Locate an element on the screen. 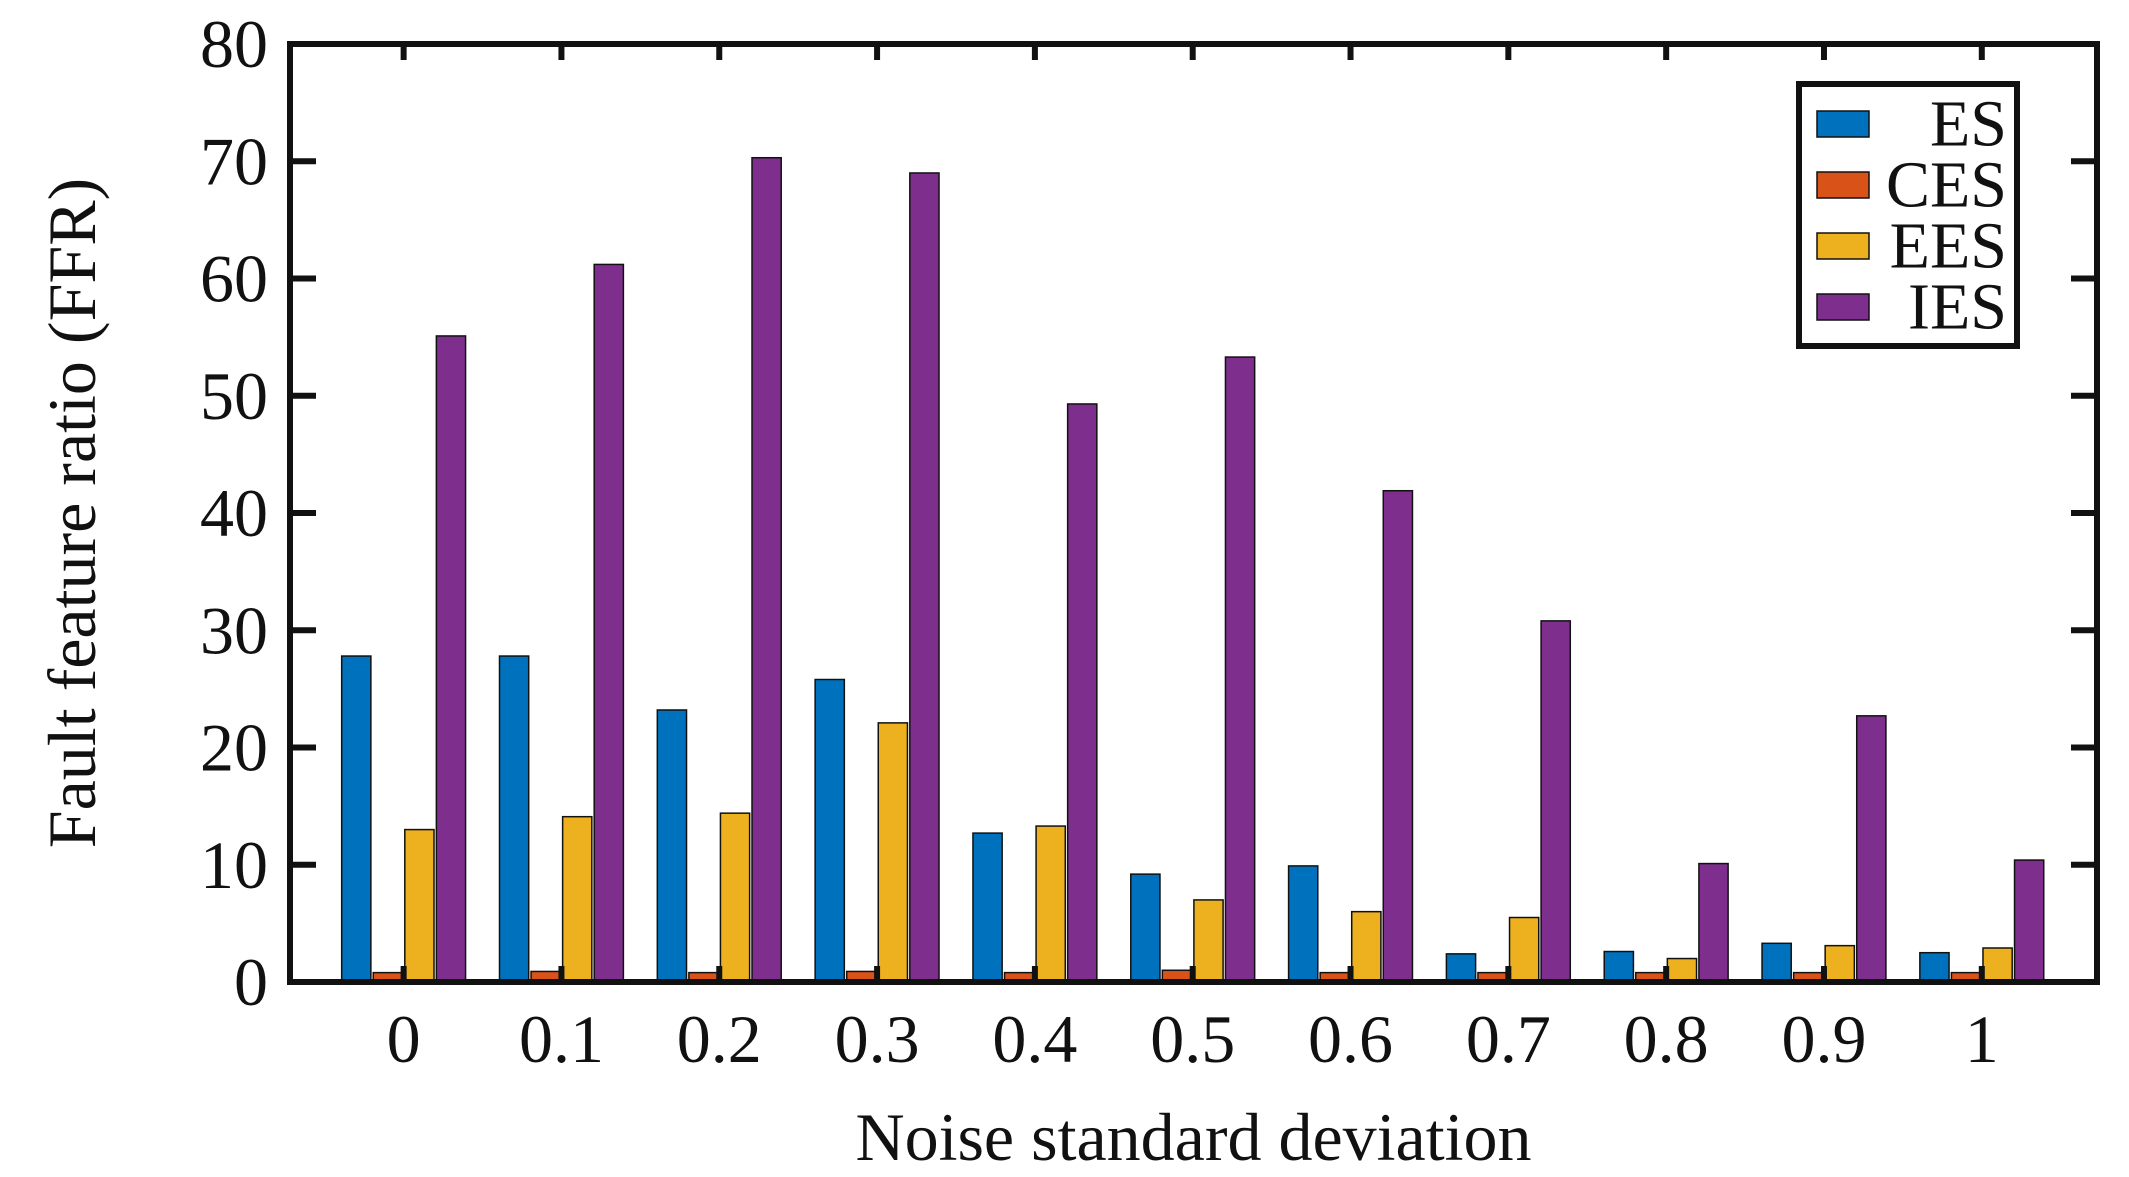 Image resolution: width=2129 pixels, height=1177 pixels. x-tick-label: 0.4 is located at coordinates (1034, 1039).